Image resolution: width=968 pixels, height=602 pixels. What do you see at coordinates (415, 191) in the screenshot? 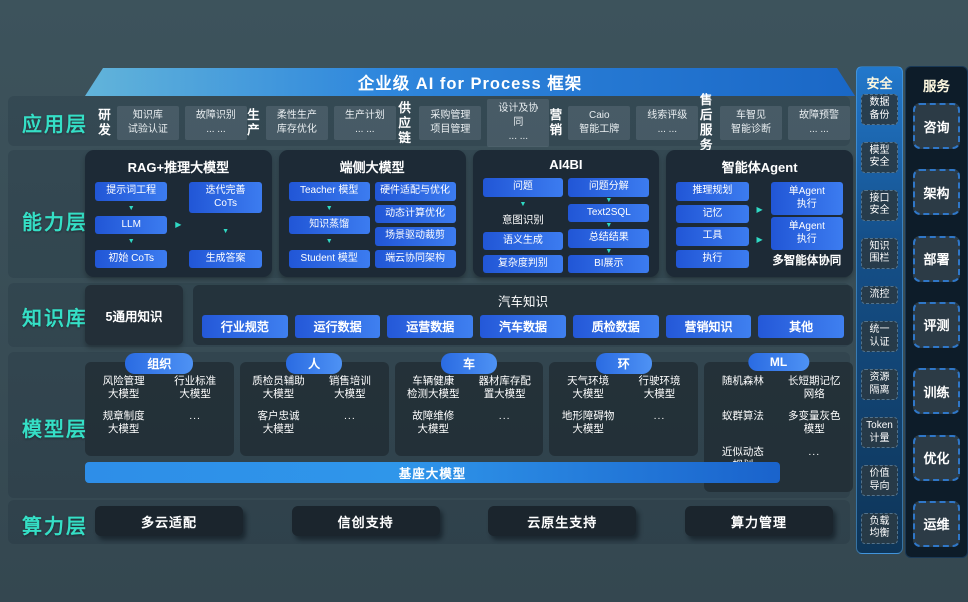
I see `flow-node: 硬件适配与优化` at bounding box center [415, 191].